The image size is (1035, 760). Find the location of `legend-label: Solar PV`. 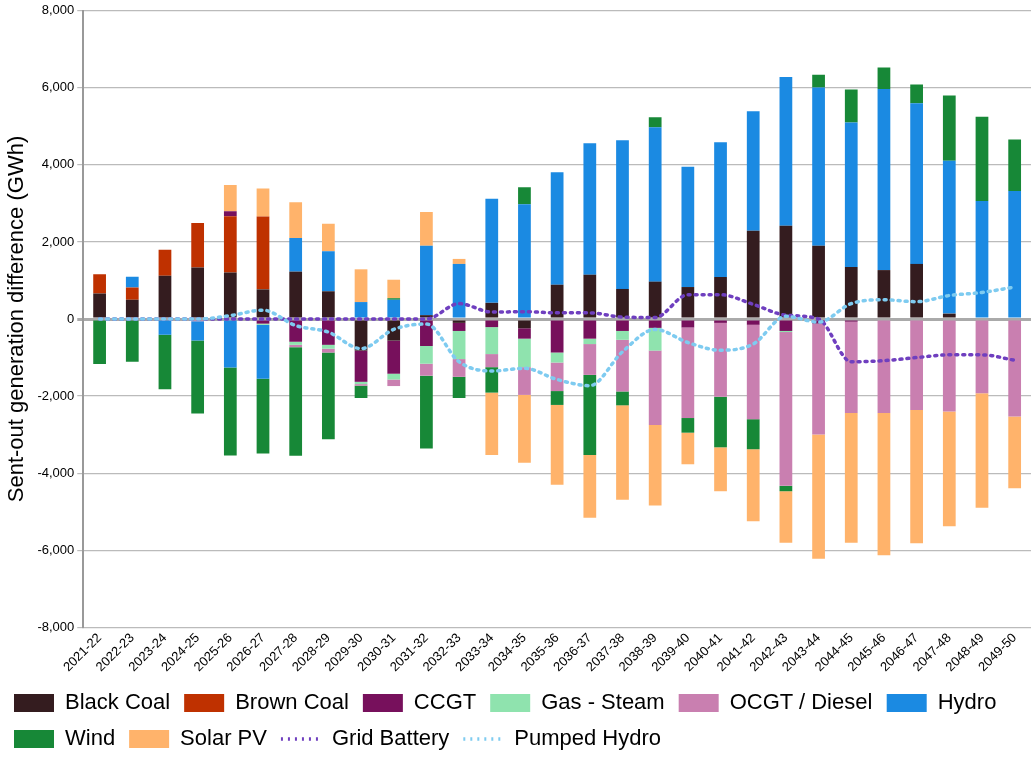

legend-label: Solar PV is located at coordinates (224, 738).